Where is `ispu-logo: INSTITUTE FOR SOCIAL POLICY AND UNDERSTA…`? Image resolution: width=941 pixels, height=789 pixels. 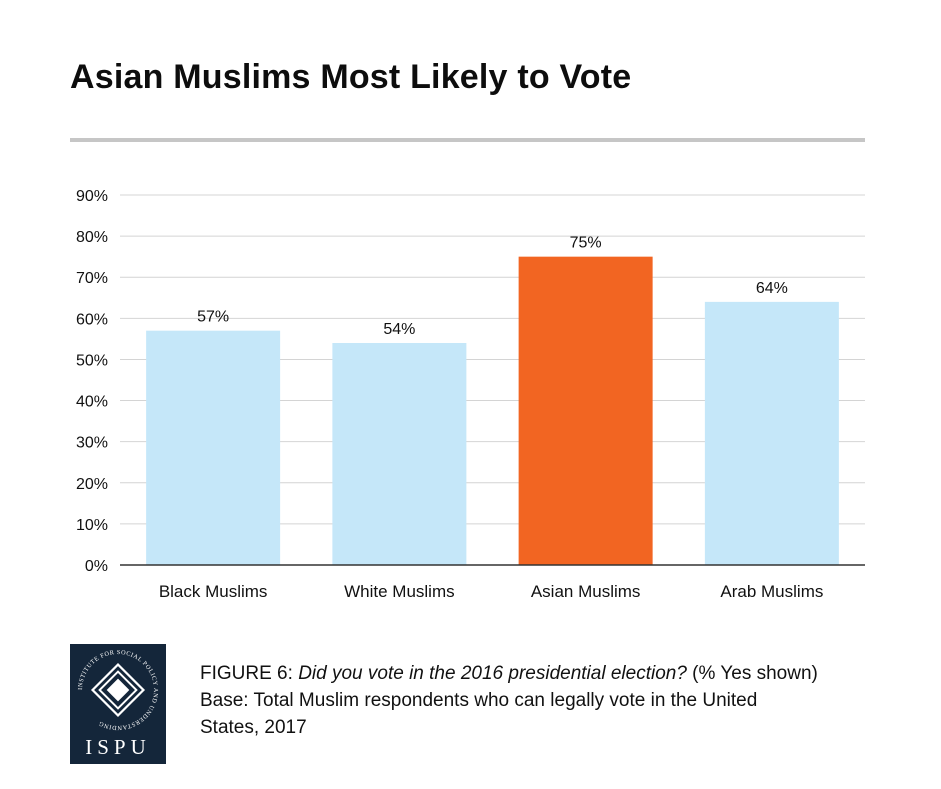
ispu-logo: INSTITUTE FOR SOCIAL POLICY AND UNDERSTA… is located at coordinates (118, 704).